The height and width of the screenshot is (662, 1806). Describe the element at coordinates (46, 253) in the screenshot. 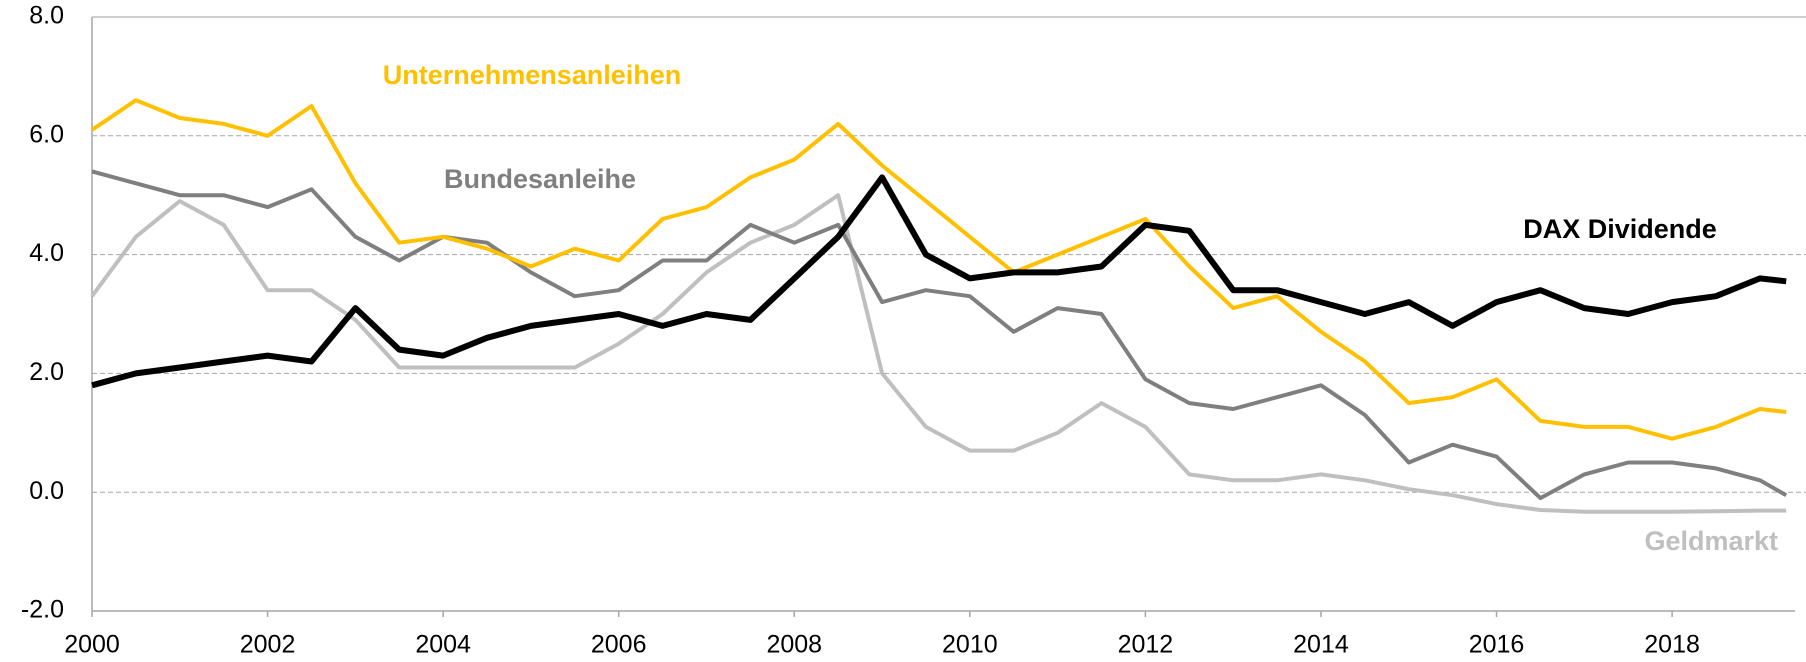

I see `y-tick-label: 4.0` at that location.